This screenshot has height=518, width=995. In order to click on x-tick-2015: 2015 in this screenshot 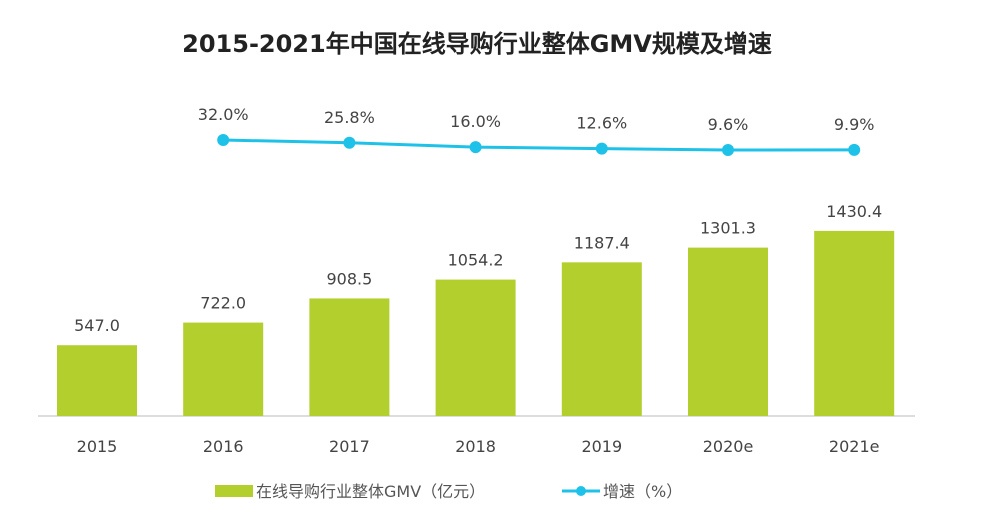, I will do `click(97, 446)`.